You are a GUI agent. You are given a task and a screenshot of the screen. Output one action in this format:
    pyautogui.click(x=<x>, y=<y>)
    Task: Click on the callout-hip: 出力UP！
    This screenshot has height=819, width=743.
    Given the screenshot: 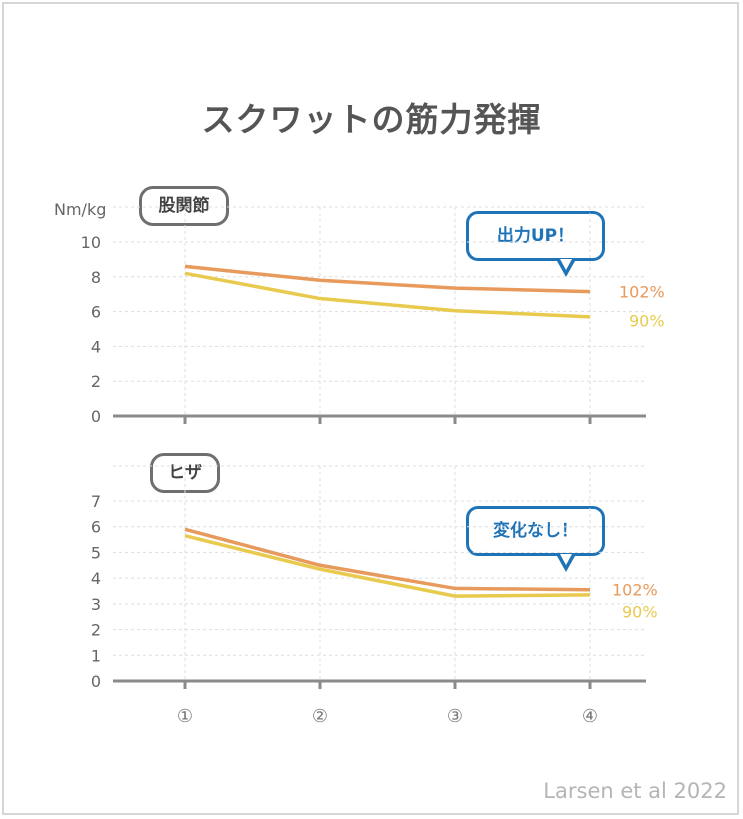 What is the action you would take?
    pyautogui.click(x=535, y=244)
    